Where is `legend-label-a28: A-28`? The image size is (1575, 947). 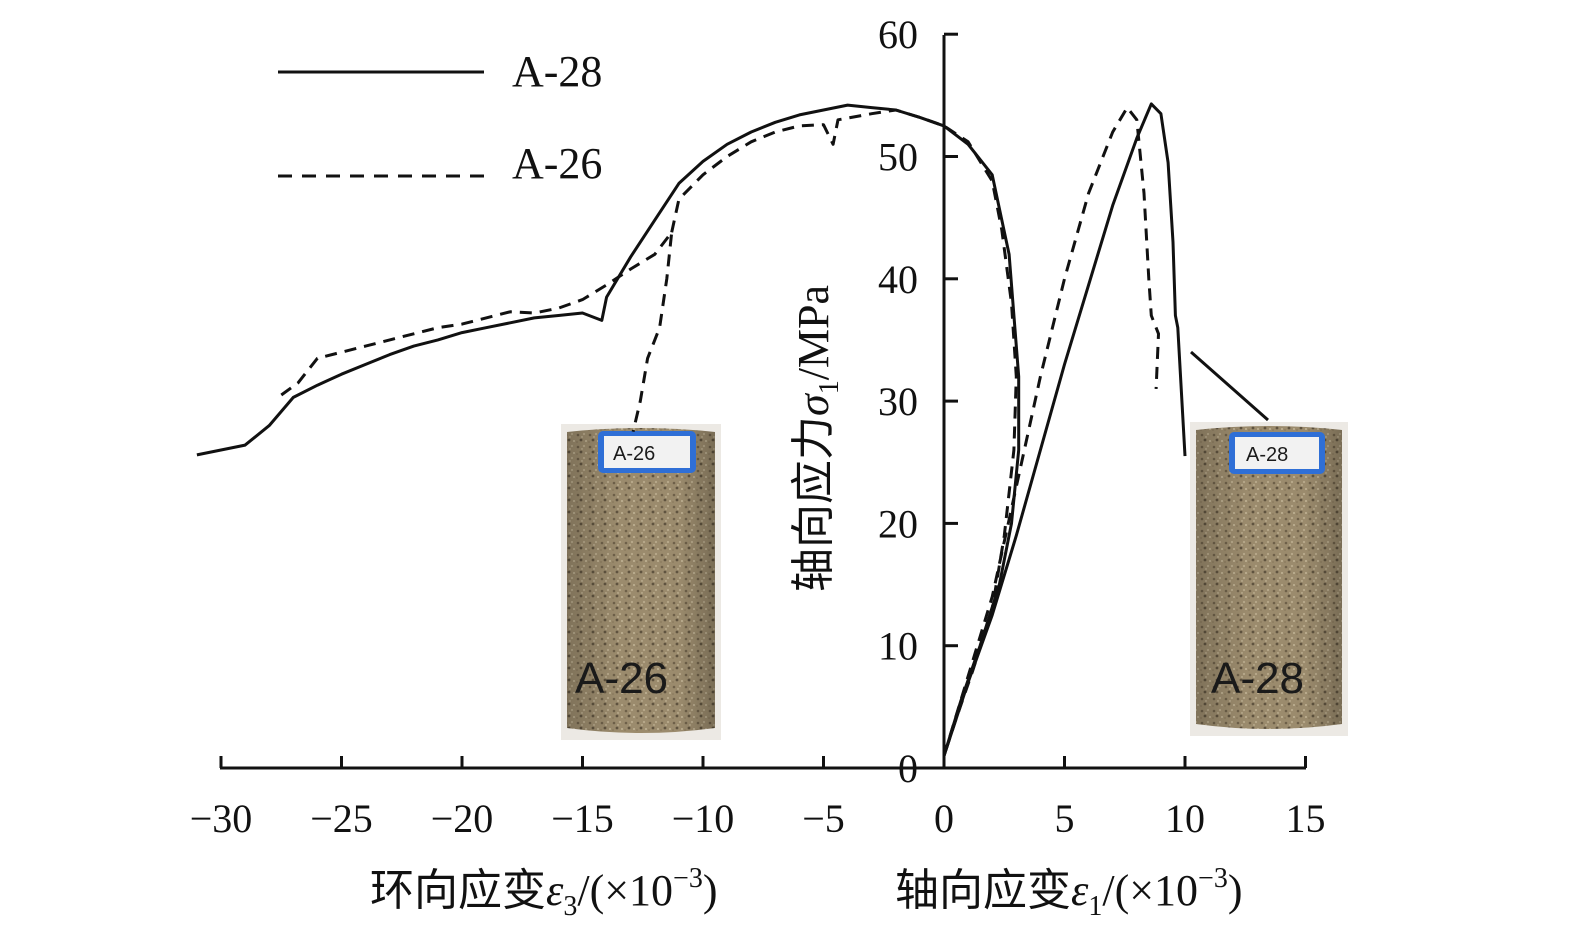
legend-label-a28: A-28 is located at coordinates (557, 71).